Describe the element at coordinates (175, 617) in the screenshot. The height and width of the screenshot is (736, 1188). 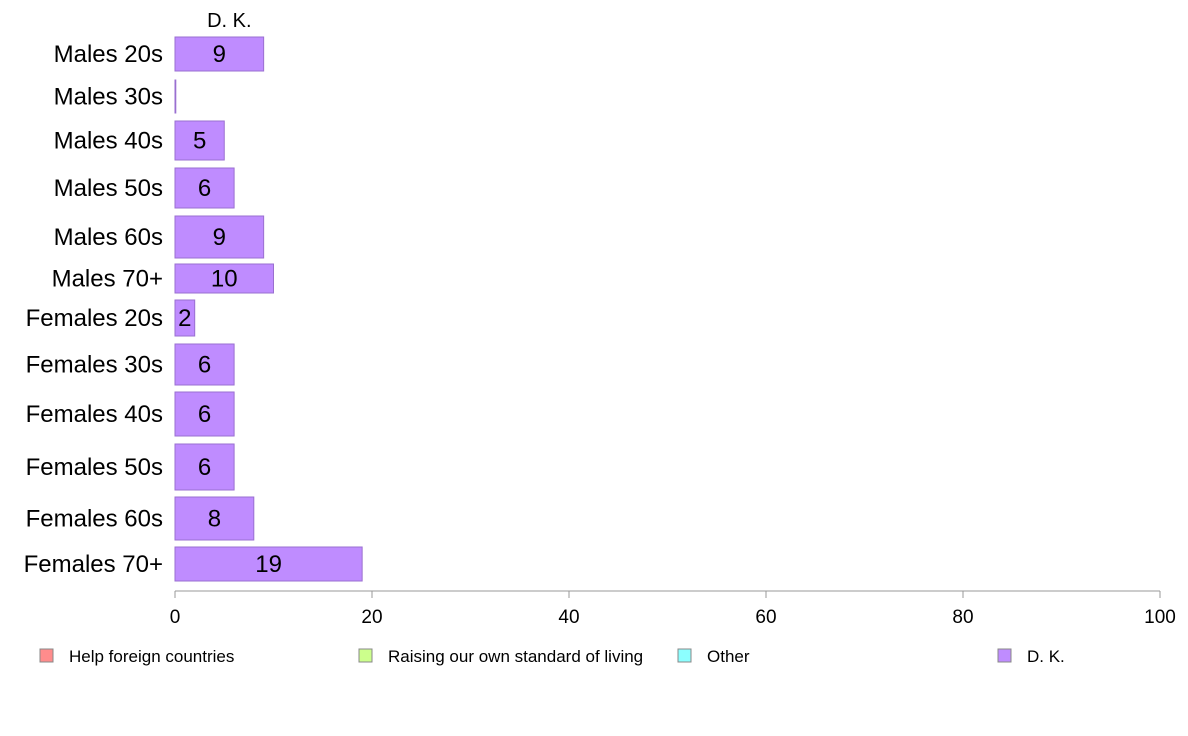
I see `x-tick-label: 0` at that location.